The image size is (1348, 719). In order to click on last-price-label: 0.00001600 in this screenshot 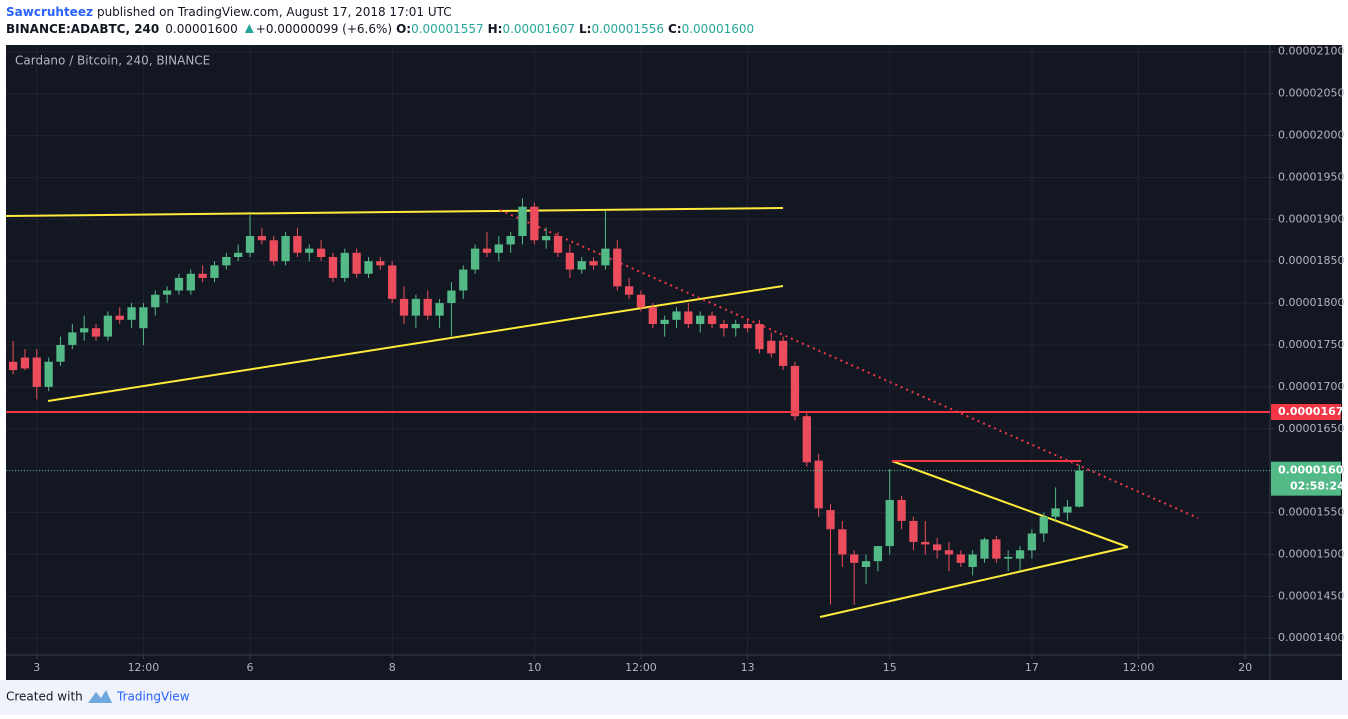, I will do `click(1313, 470)`.